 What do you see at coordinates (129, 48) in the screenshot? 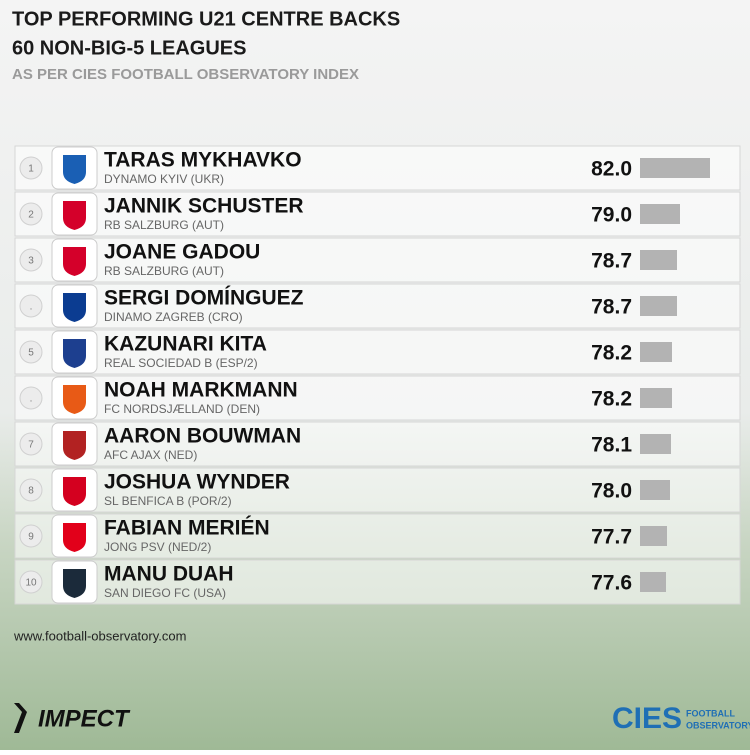
I see `chart-subtitle: 60 NON-BIG-5 LEAGUES` at bounding box center [129, 48].